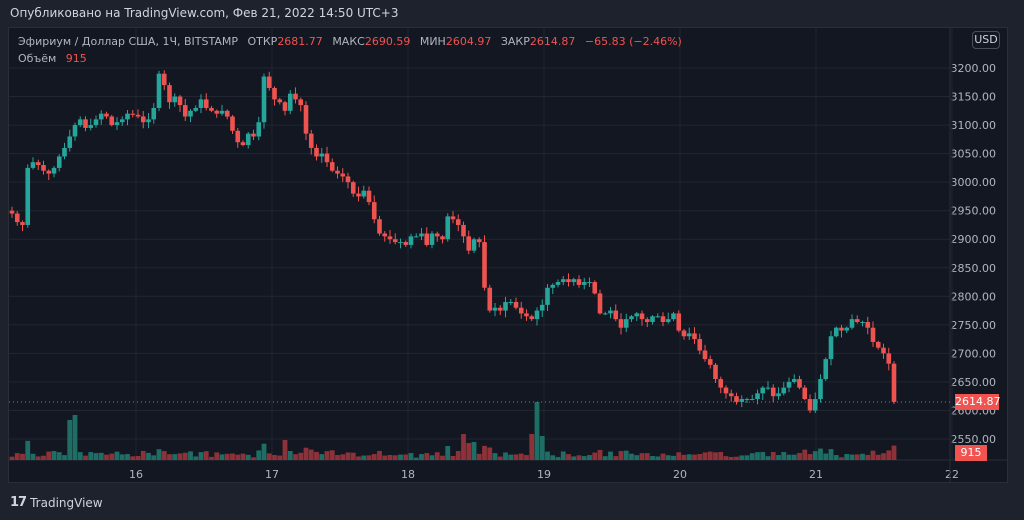 This screenshot has height=520, width=1024. Describe the element at coordinates (974, 125) in the screenshot. I see `price-axis-label: 3100.00` at that location.